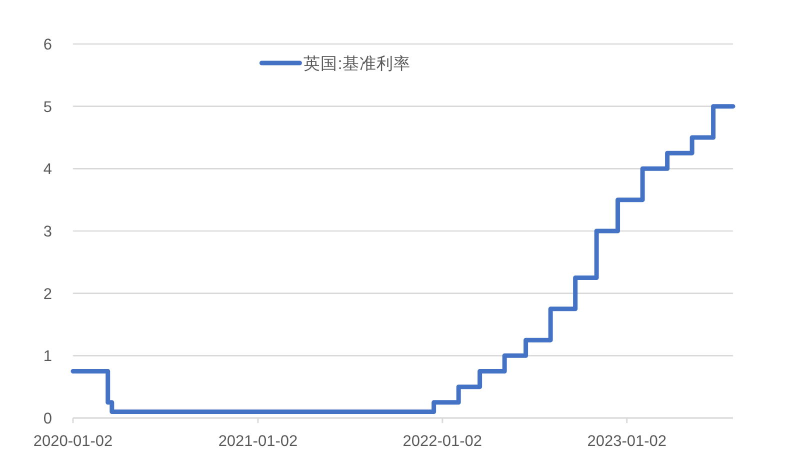 This screenshot has width=793, height=475. I want to click on x-tick-label: 2023-01-02, so click(627, 441).